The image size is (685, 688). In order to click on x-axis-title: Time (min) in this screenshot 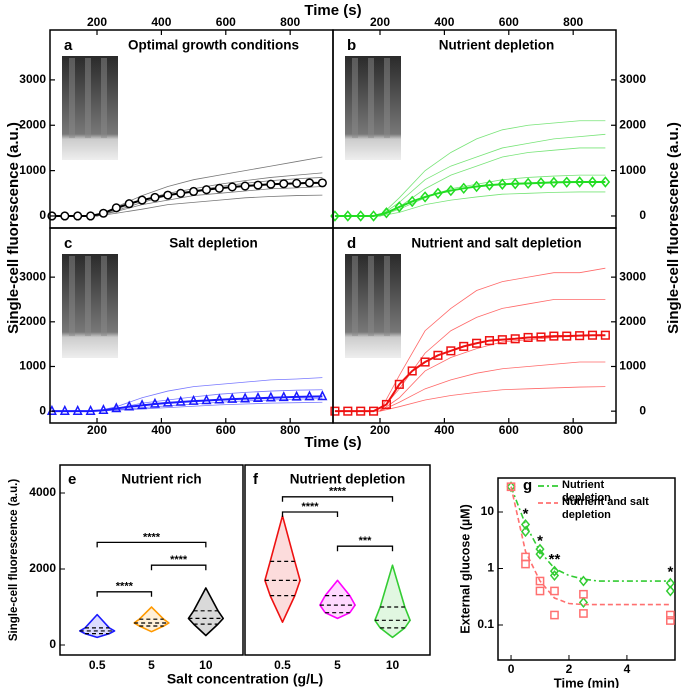, I will do `click(587, 681)`.